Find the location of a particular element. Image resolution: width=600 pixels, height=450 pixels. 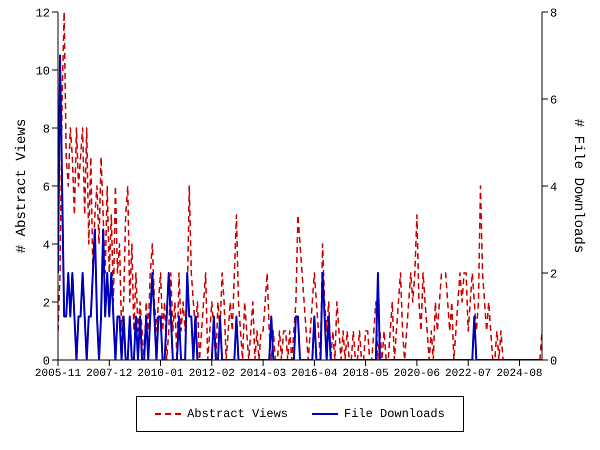

y-tick-label: 6 is located at coordinates (46, 187).